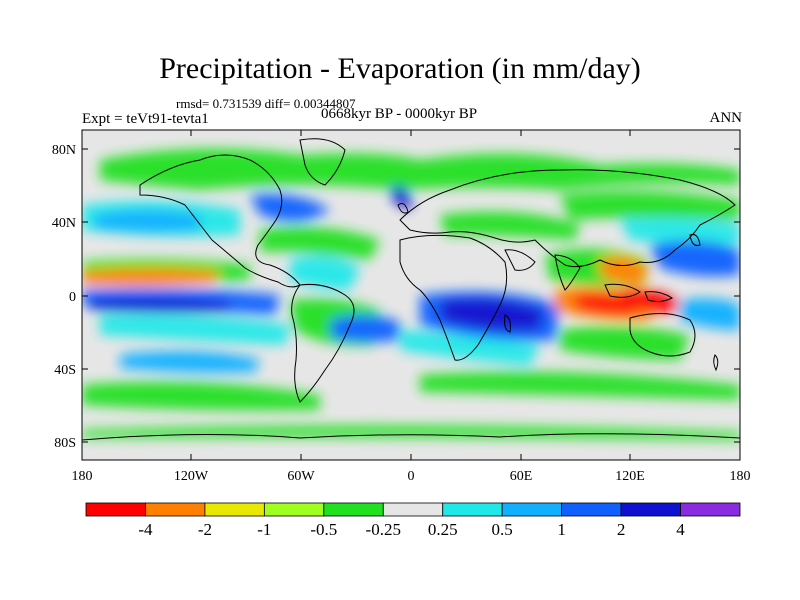 This screenshot has width=800, height=600. I want to click on lon-label-0: 0, so click(411, 476).